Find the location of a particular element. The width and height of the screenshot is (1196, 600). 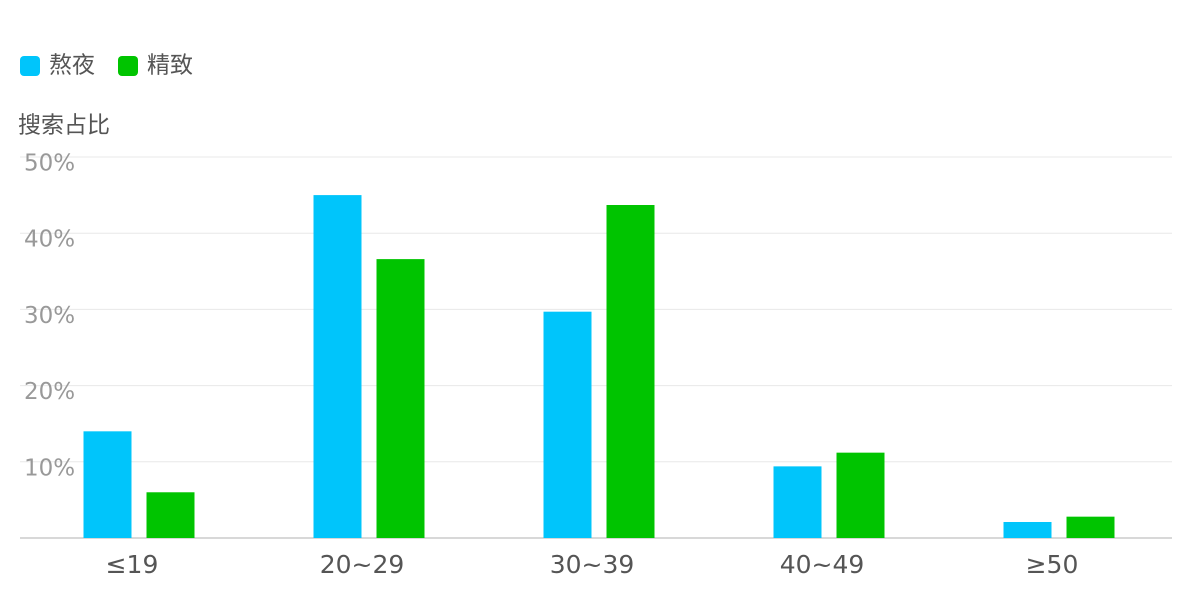

x-tick-label: 40~49 is located at coordinates (822, 564).